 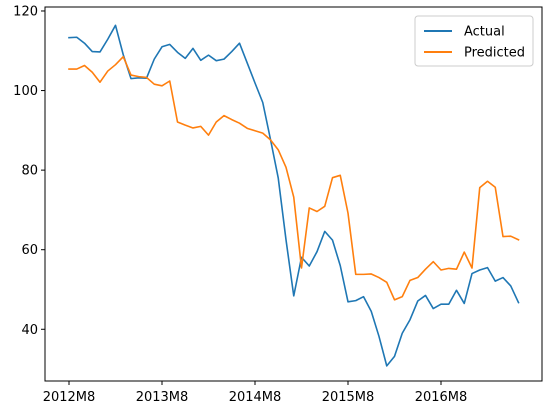 What do you see at coordinates (162, 397) in the screenshot?
I see `x-tick-label-2013m8: 2013M8` at bounding box center [162, 397].